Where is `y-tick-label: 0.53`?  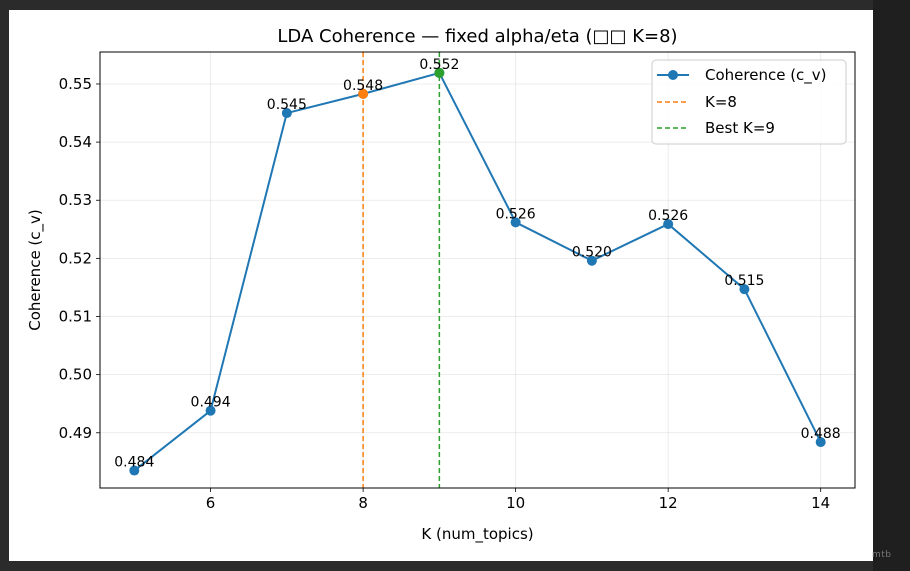
y-tick-label: 0.53 is located at coordinates (75, 200).